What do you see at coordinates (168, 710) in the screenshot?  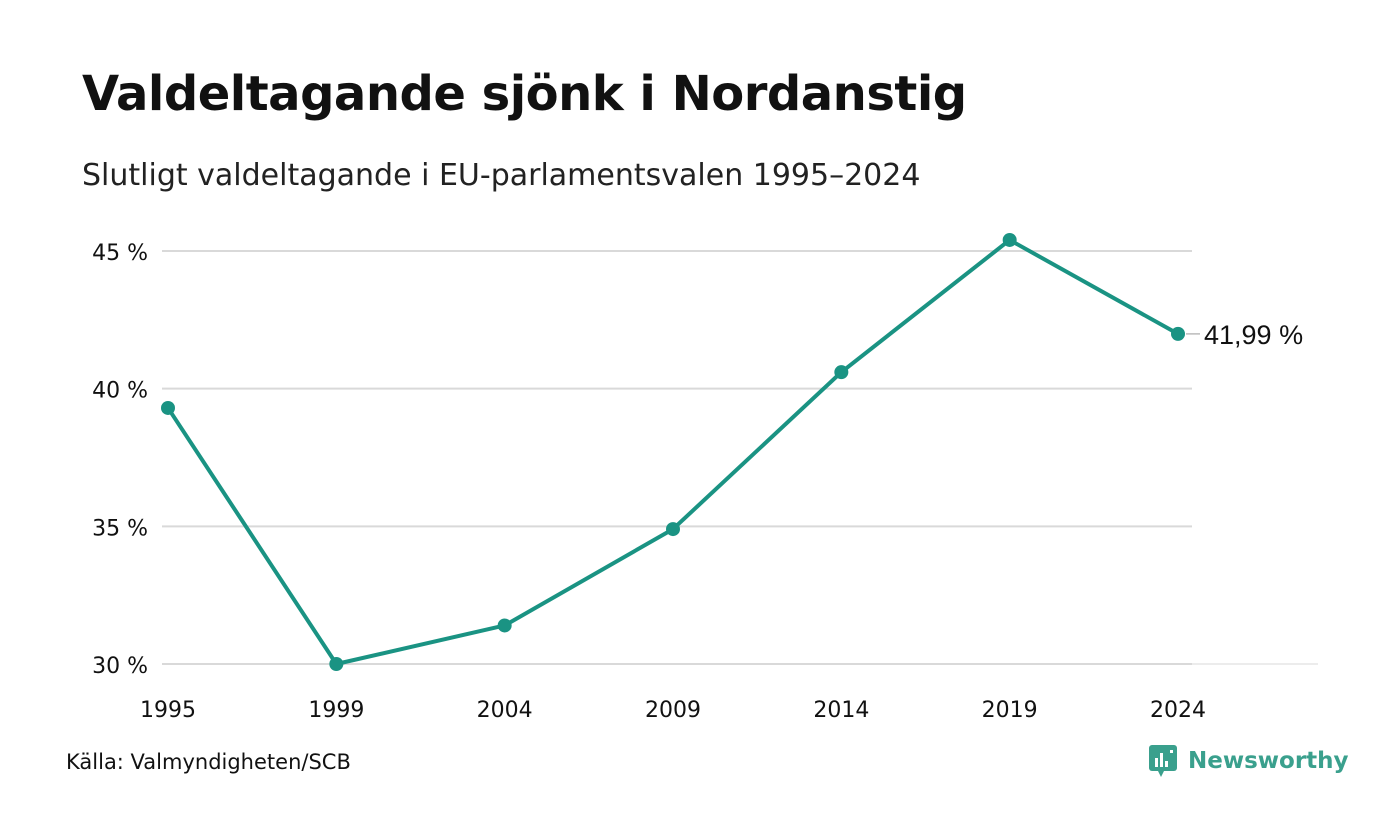 I see `x-tick-label: 1995` at bounding box center [168, 710].